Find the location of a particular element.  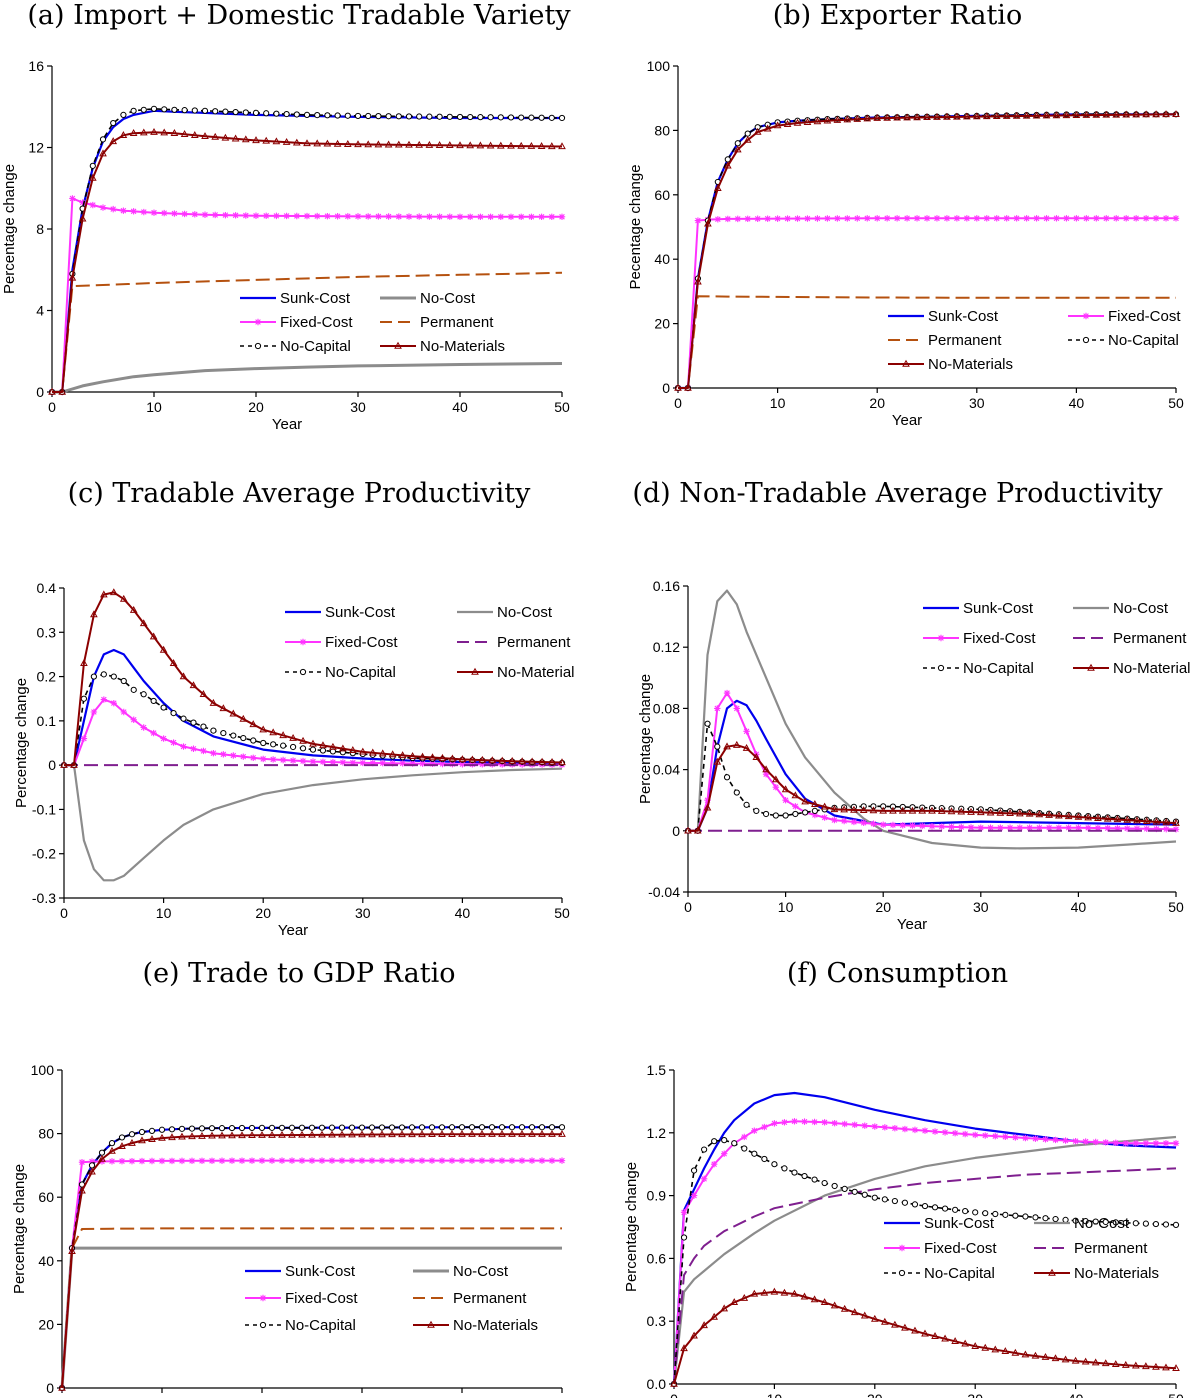

series-sunk-cost is located at coordinates (311, 1257).